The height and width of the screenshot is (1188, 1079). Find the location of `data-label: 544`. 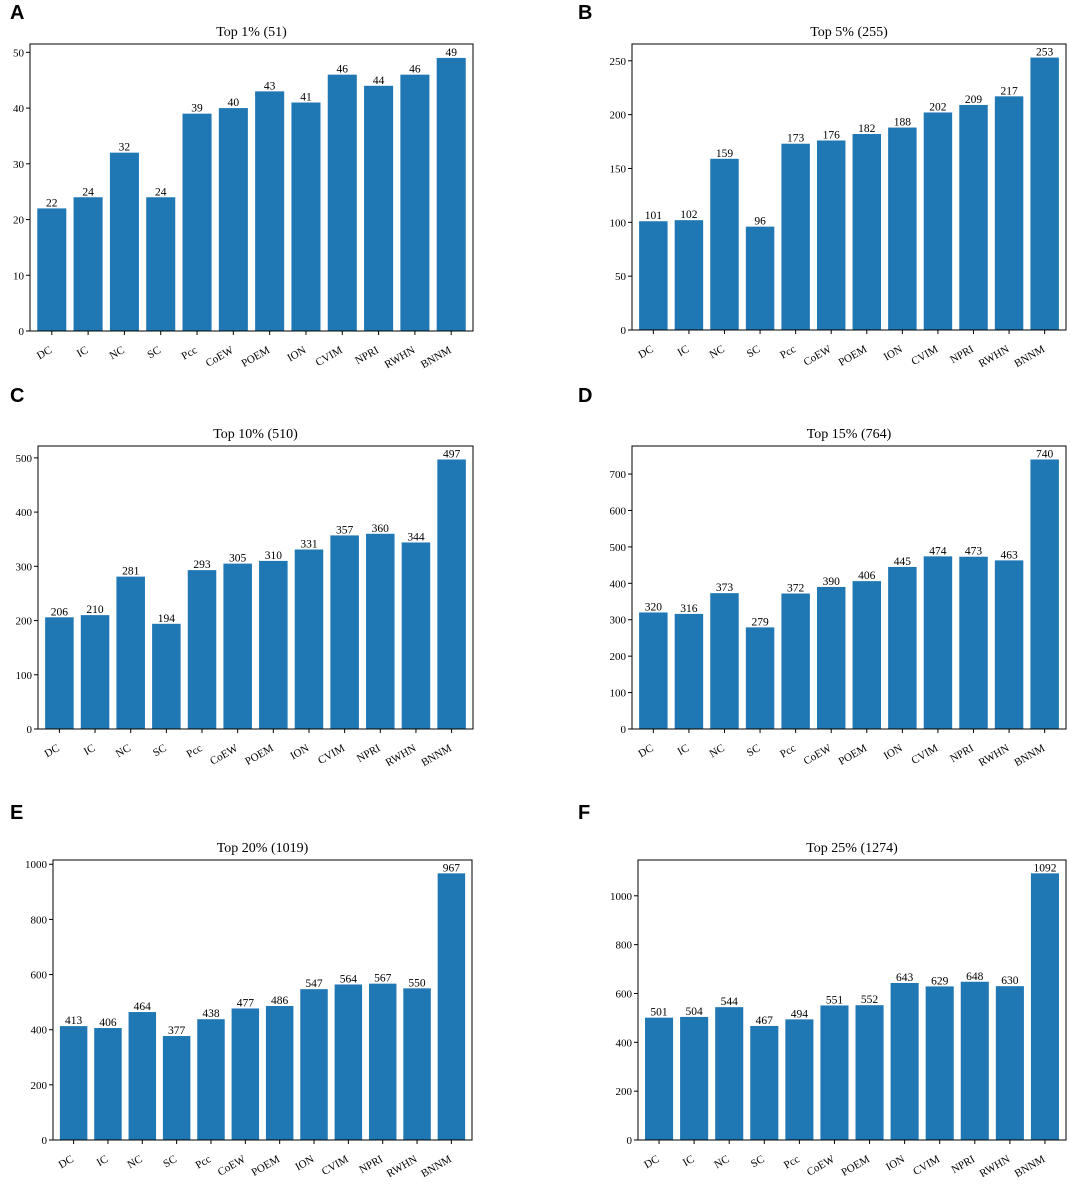

data-label: 544 is located at coordinates (730, 1002).